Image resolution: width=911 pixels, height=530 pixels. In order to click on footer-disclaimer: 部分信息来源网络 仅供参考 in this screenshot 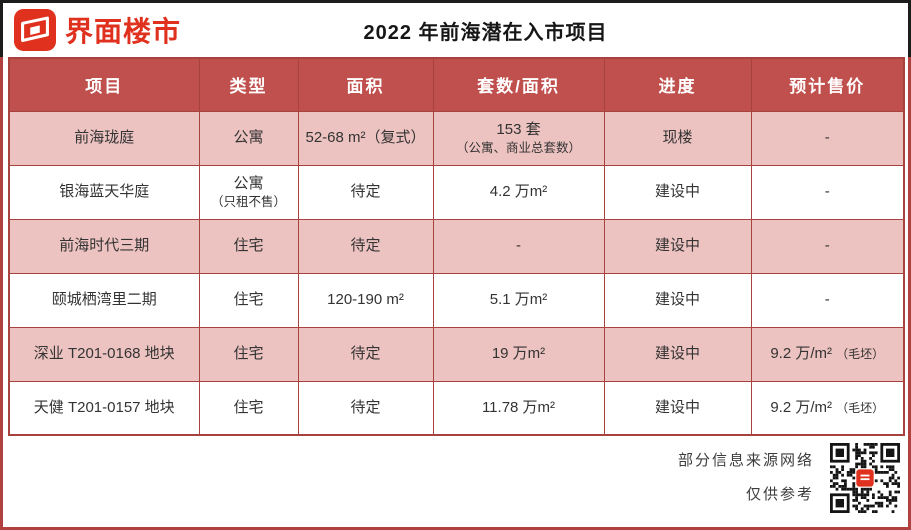, I will do `click(746, 478)`.